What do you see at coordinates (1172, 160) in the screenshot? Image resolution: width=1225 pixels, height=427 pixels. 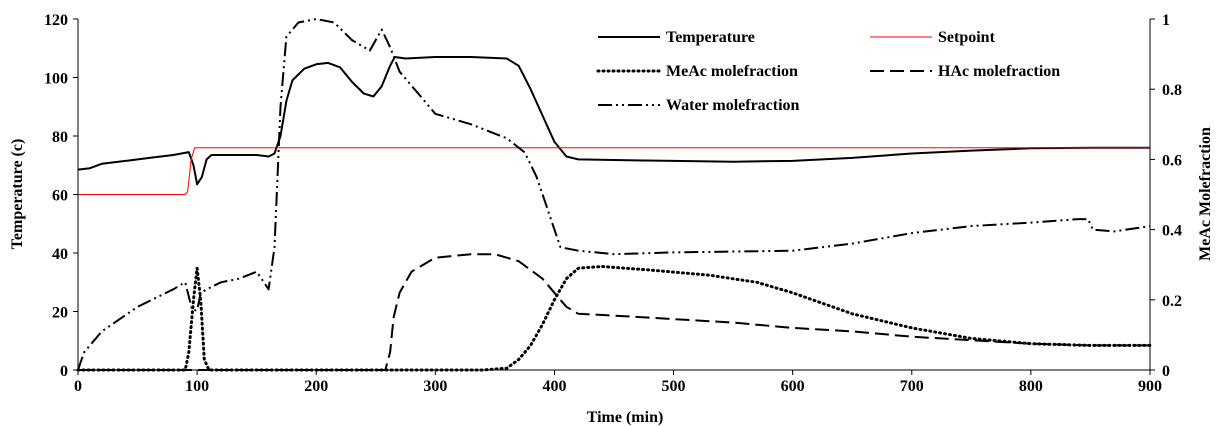 I see `y-right-tick-label: 0.6` at bounding box center [1172, 160].